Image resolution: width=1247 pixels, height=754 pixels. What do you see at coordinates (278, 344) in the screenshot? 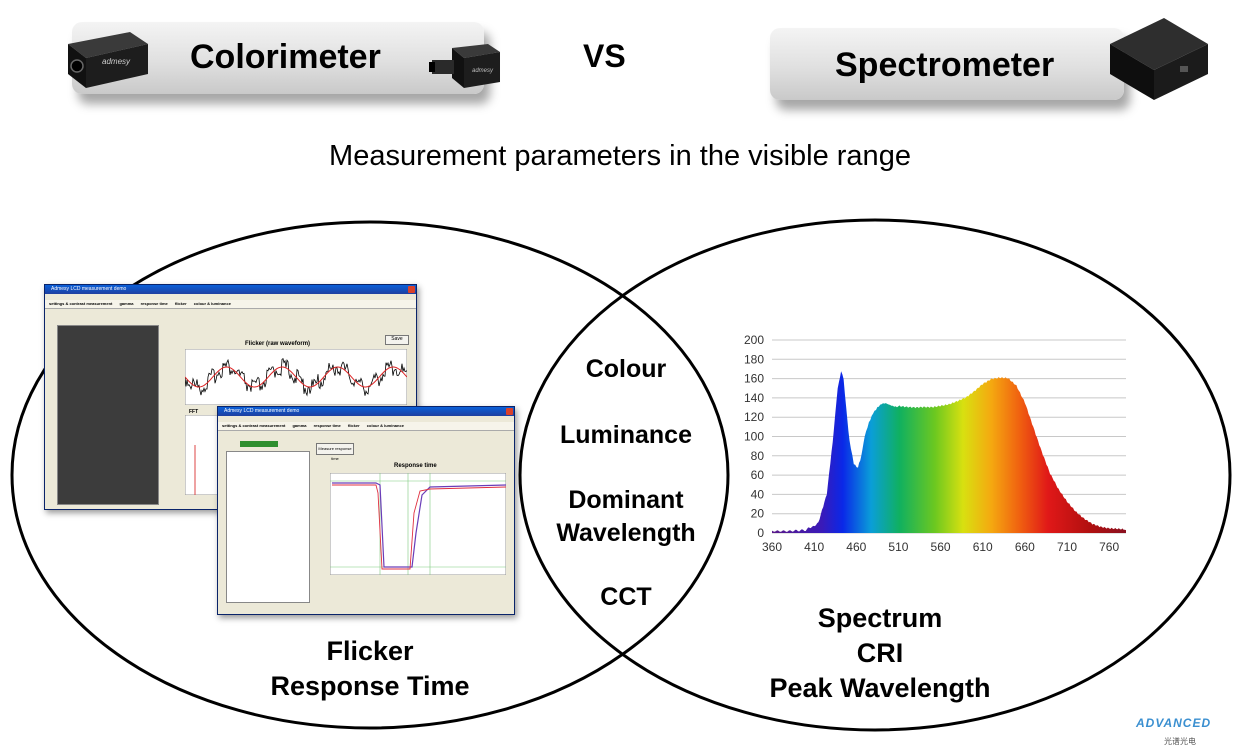
I see `flicker-plot-title: Flicker (raw waveform)` at bounding box center [278, 344].